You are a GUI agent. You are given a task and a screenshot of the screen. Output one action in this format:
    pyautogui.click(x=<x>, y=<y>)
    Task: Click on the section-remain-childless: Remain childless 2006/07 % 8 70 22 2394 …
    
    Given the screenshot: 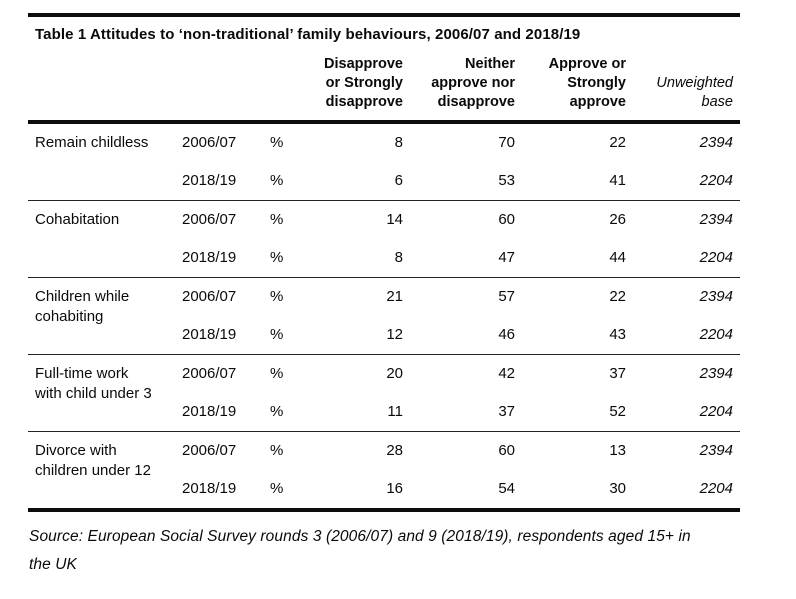 What is the action you would take?
    pyautogui.click(x=384, y=161)
    